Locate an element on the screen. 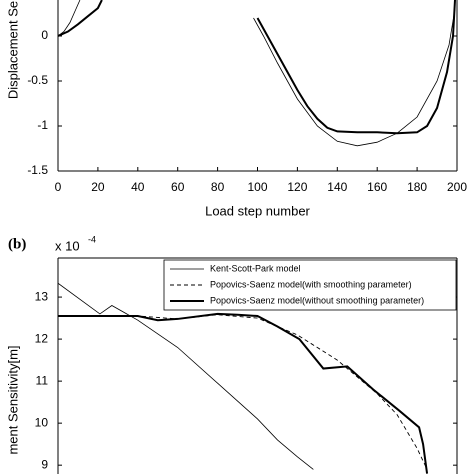 The image size is (474, 474). y-tick-label: 10 is located at coordinates (42, 422).